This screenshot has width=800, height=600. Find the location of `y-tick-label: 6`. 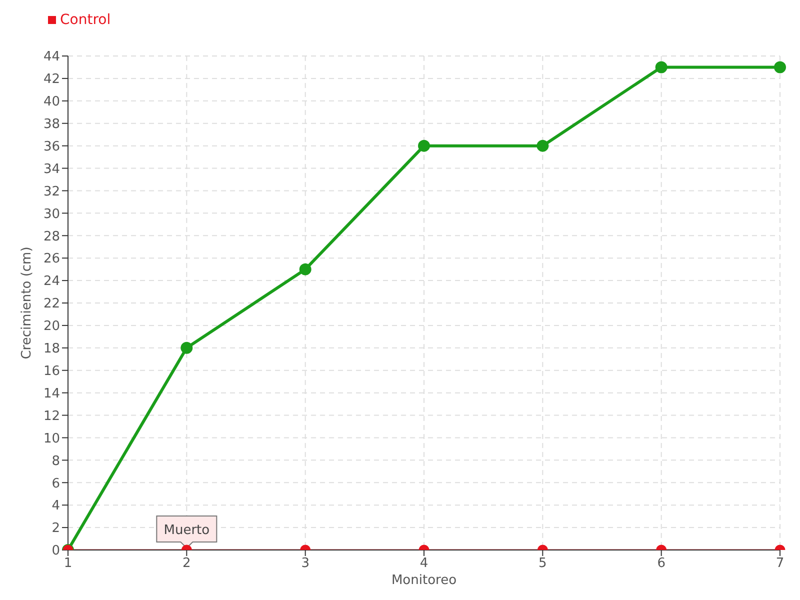

y-tick-label: 6 is located at coordinates (56, 484).